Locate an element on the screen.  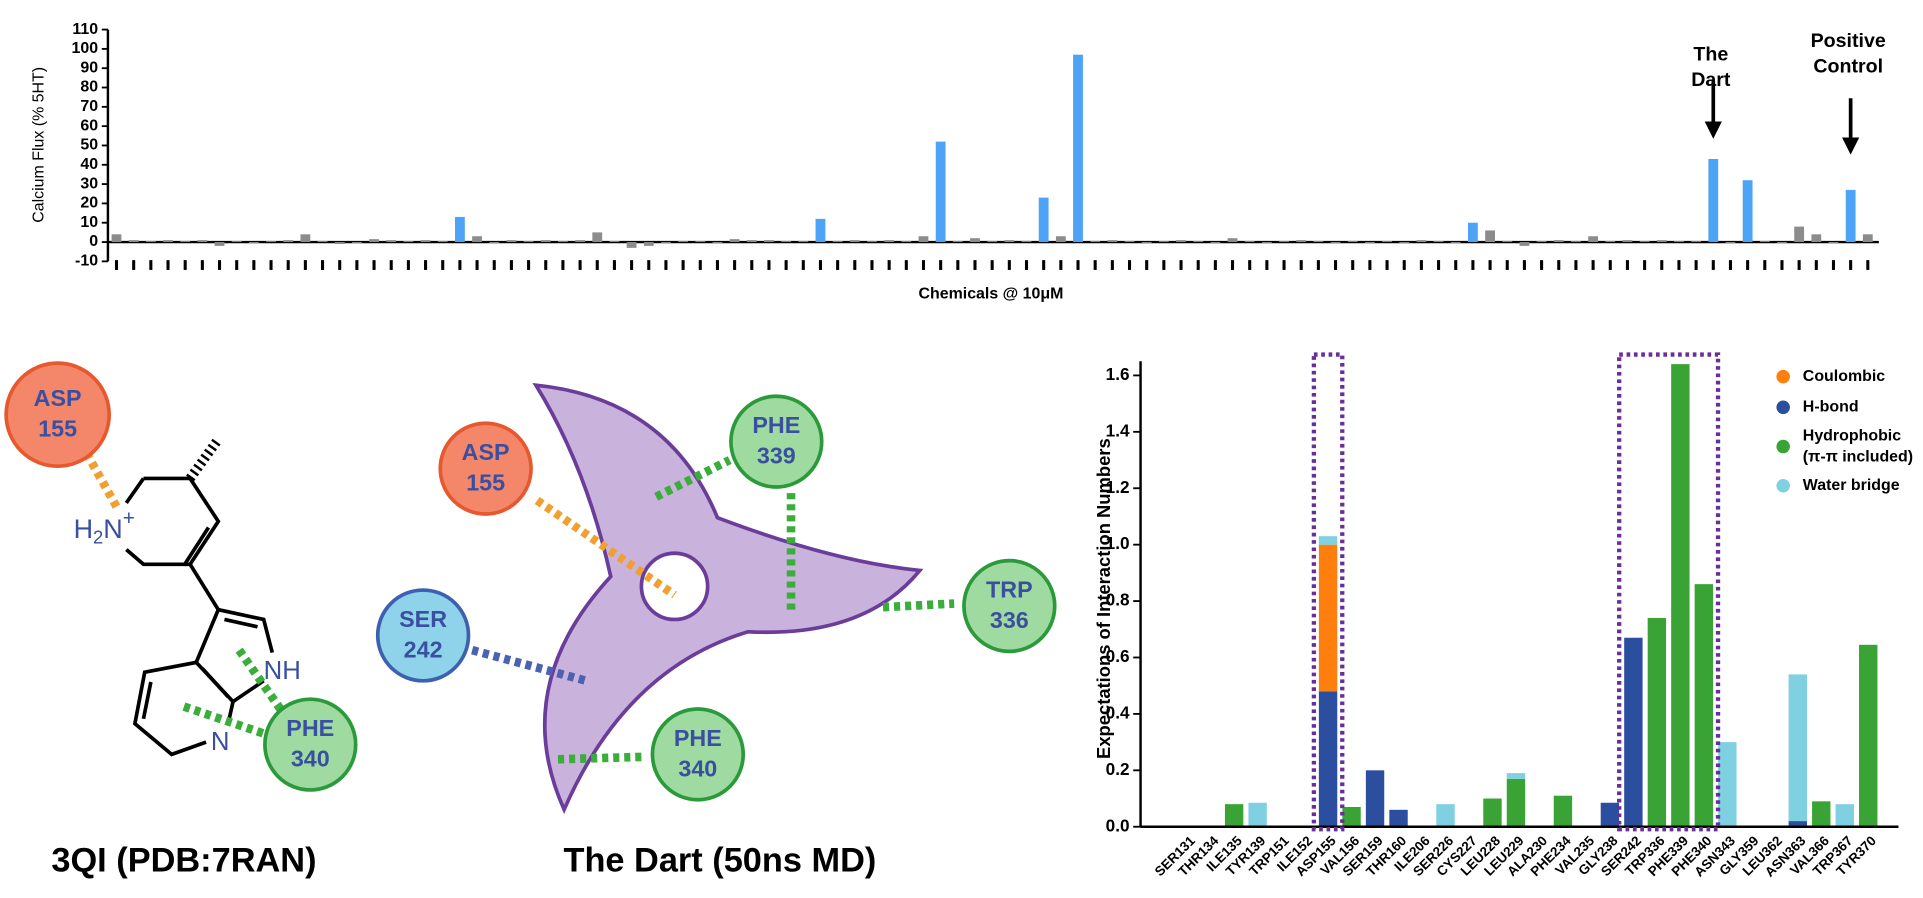
residue-number: 155 is located at coordinates (57, 429).